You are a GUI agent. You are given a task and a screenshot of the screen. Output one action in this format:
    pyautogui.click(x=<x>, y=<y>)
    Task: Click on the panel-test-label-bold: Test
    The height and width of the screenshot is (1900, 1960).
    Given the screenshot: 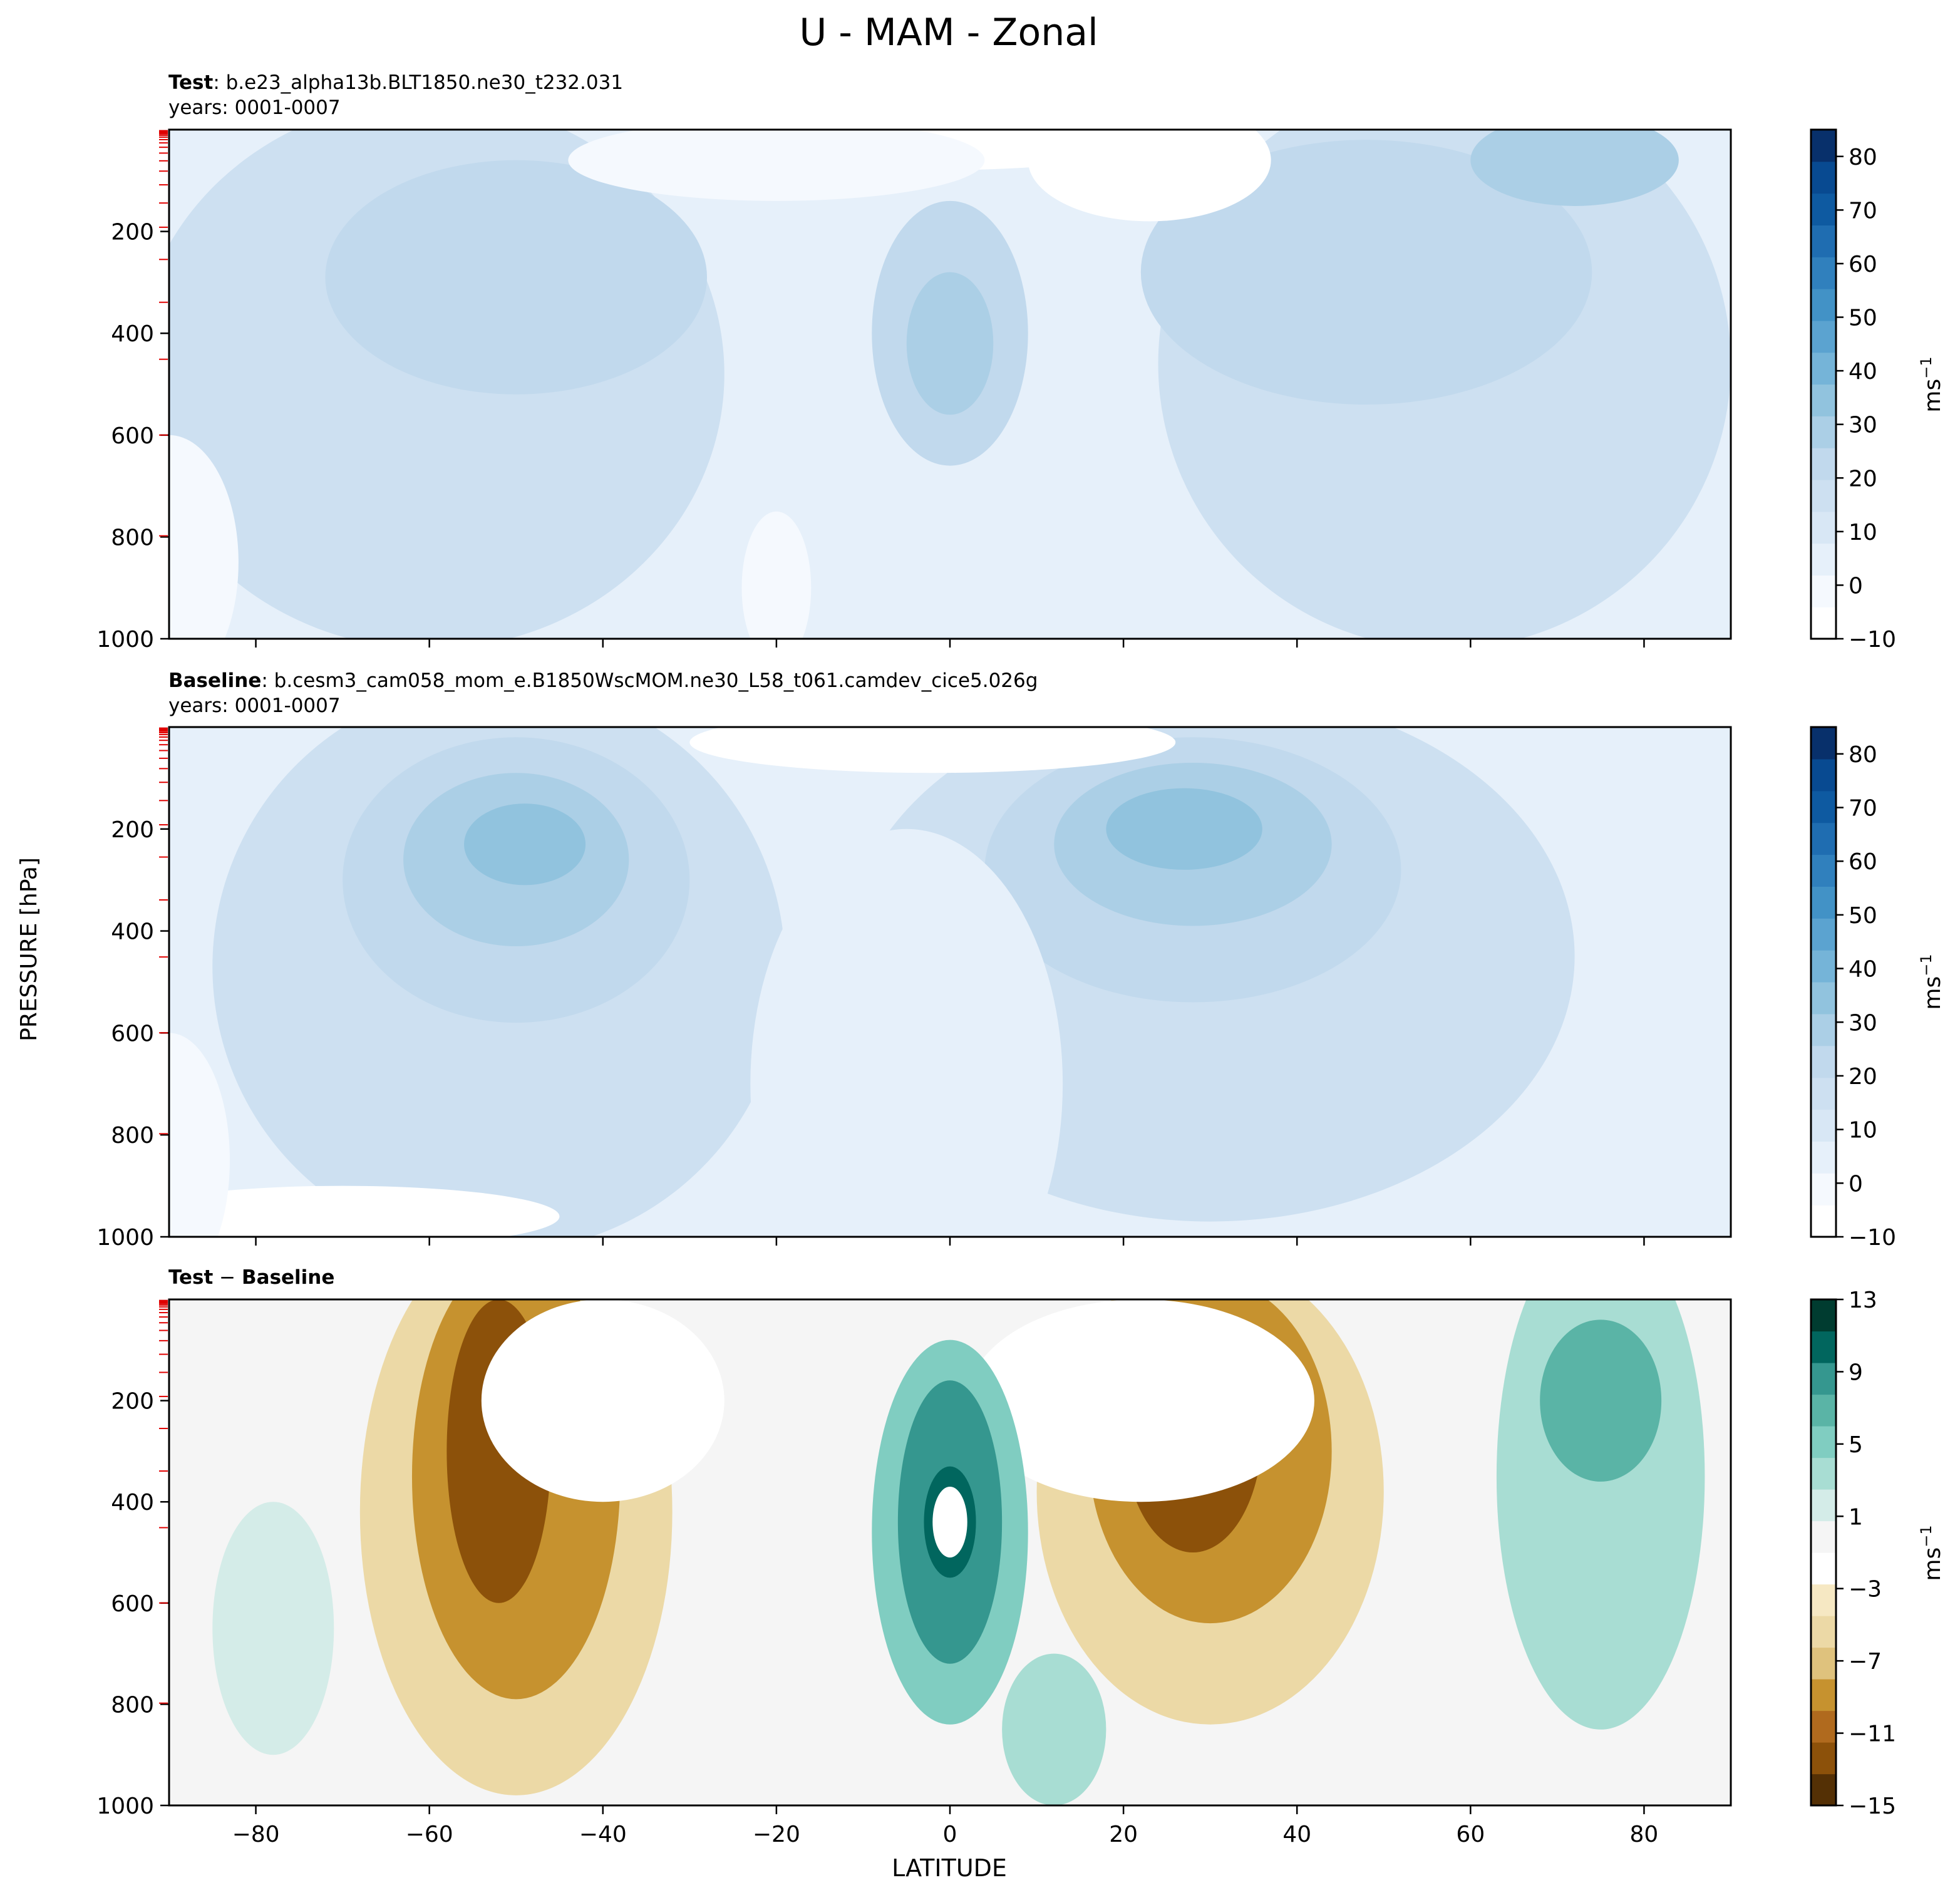 What is the action you would take?
    pyautogui.click(x=191, y=82)
    